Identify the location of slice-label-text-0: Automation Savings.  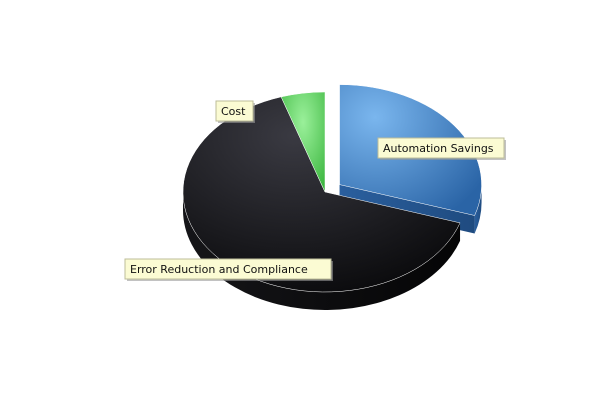
(438, 148).